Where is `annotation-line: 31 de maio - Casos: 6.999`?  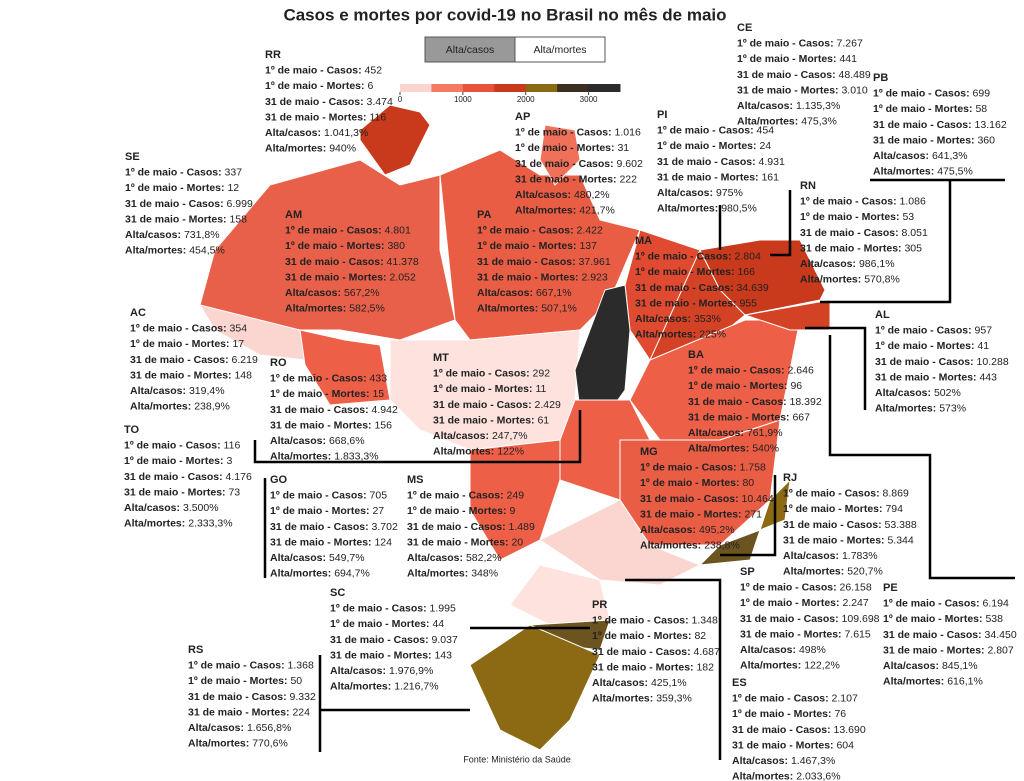
annotation-line: 31 de maio - Casos: 6.999 is located at coordinates (189, 204).